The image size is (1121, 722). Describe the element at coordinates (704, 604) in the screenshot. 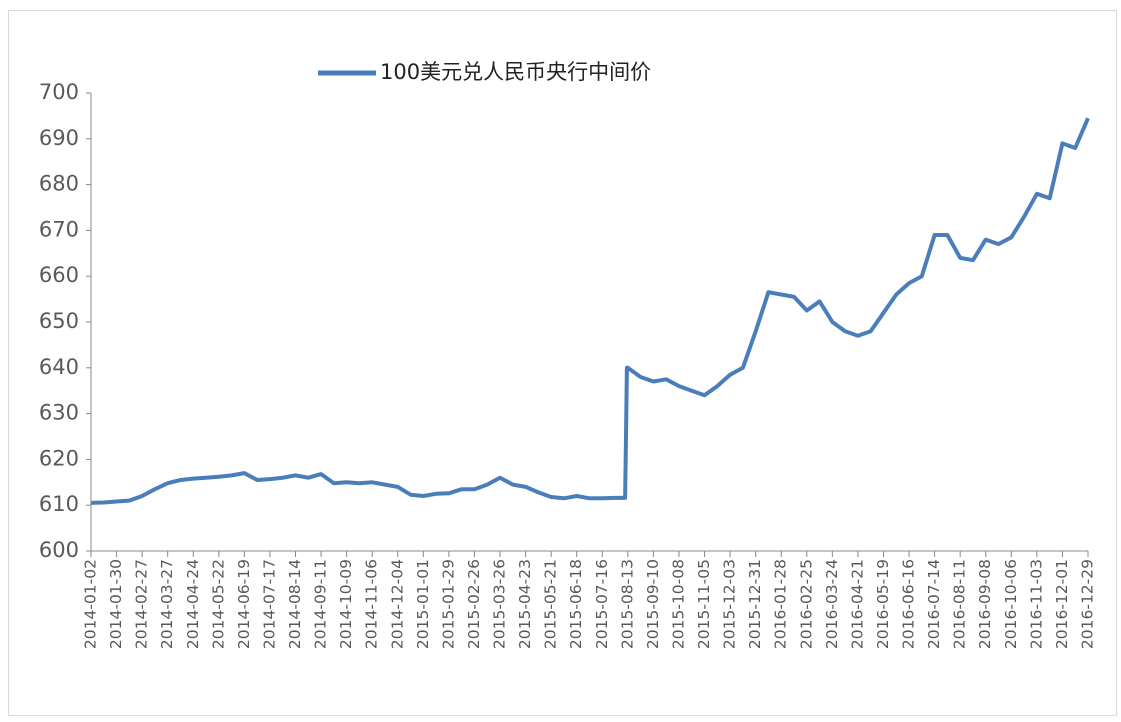

I see `x-tick-label: 2015-11-05` at that location.